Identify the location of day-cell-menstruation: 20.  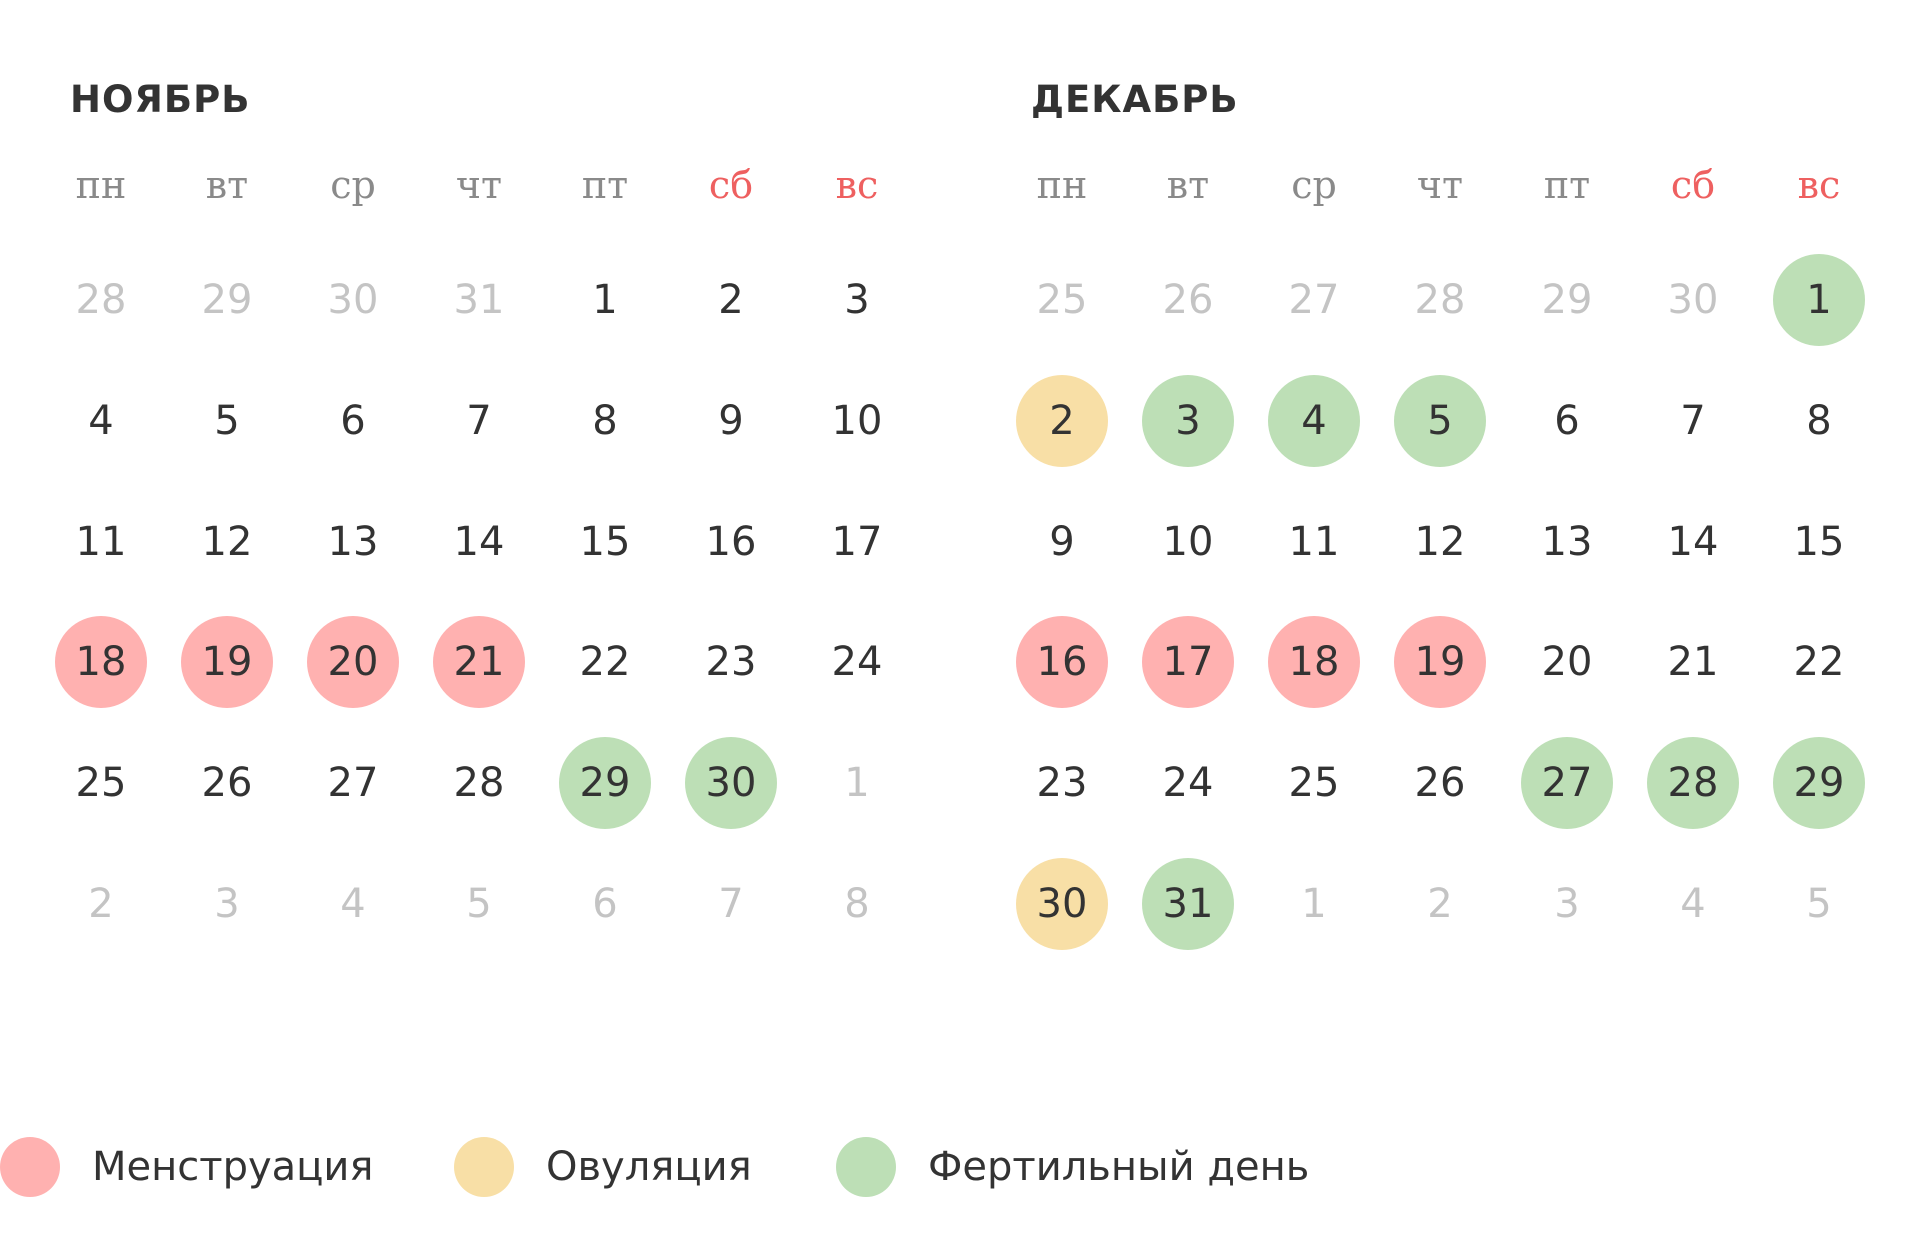
(353, 662).